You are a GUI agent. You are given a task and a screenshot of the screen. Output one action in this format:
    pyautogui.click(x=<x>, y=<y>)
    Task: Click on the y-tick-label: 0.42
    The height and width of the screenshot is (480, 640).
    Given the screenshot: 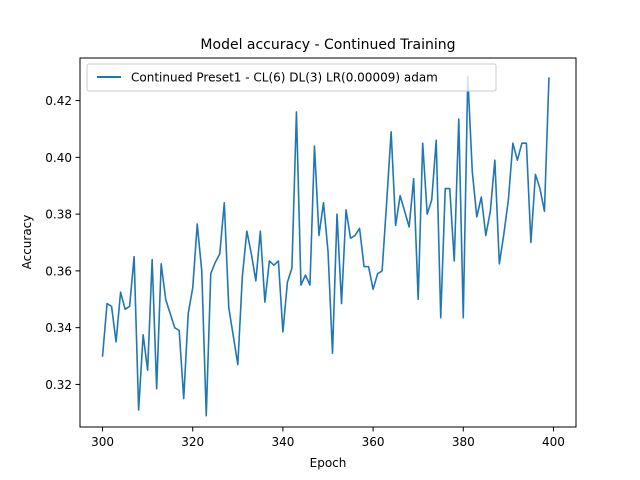 What is the action you would take?
    pyautogui.click(x=58, y=101)
    